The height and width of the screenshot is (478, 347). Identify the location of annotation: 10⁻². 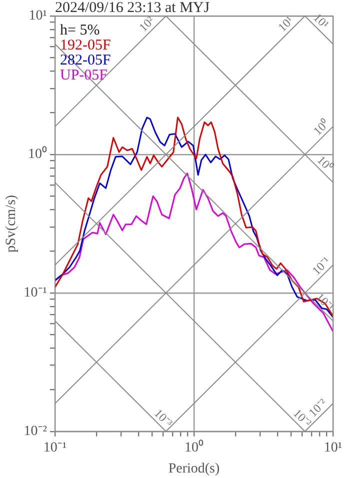
(318, 408).